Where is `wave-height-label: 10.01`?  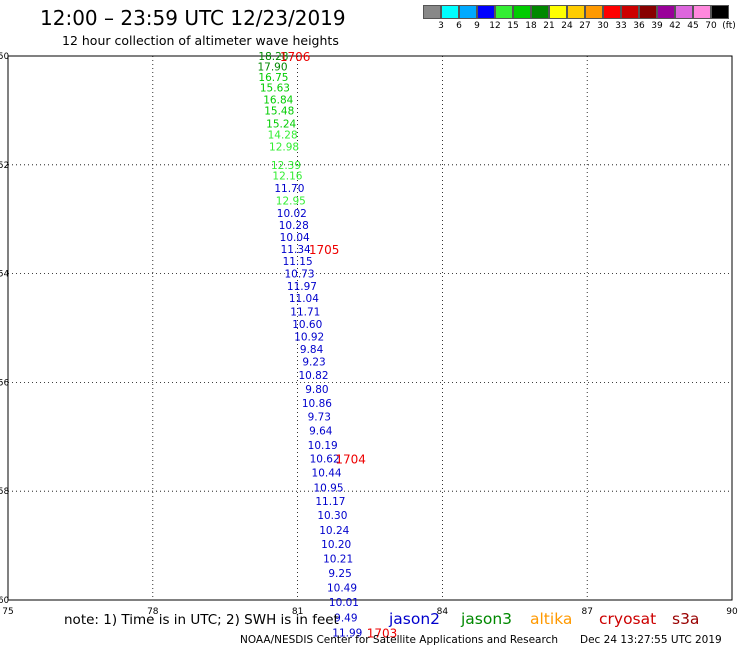
wave-height-label: 10.01 is located at coordinates (344, 603).